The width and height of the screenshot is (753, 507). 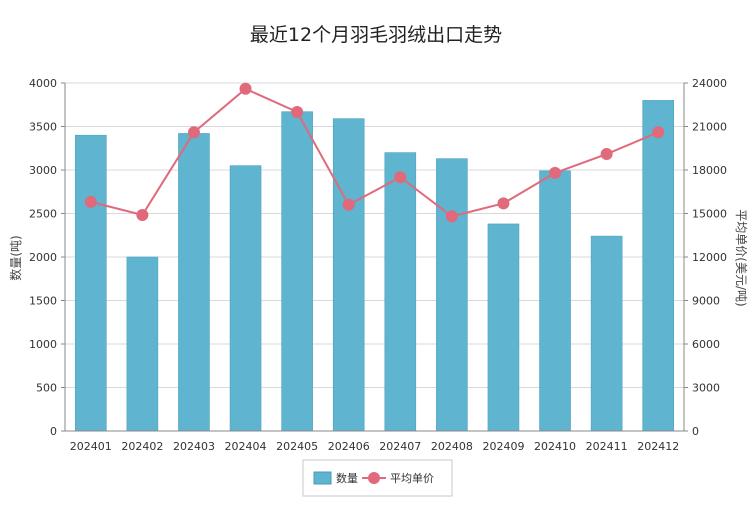 What do you see at coordinates (706, 388) in the screenshot?
I see `y2-tick-label: 3000` at bounding box center [706, 388].